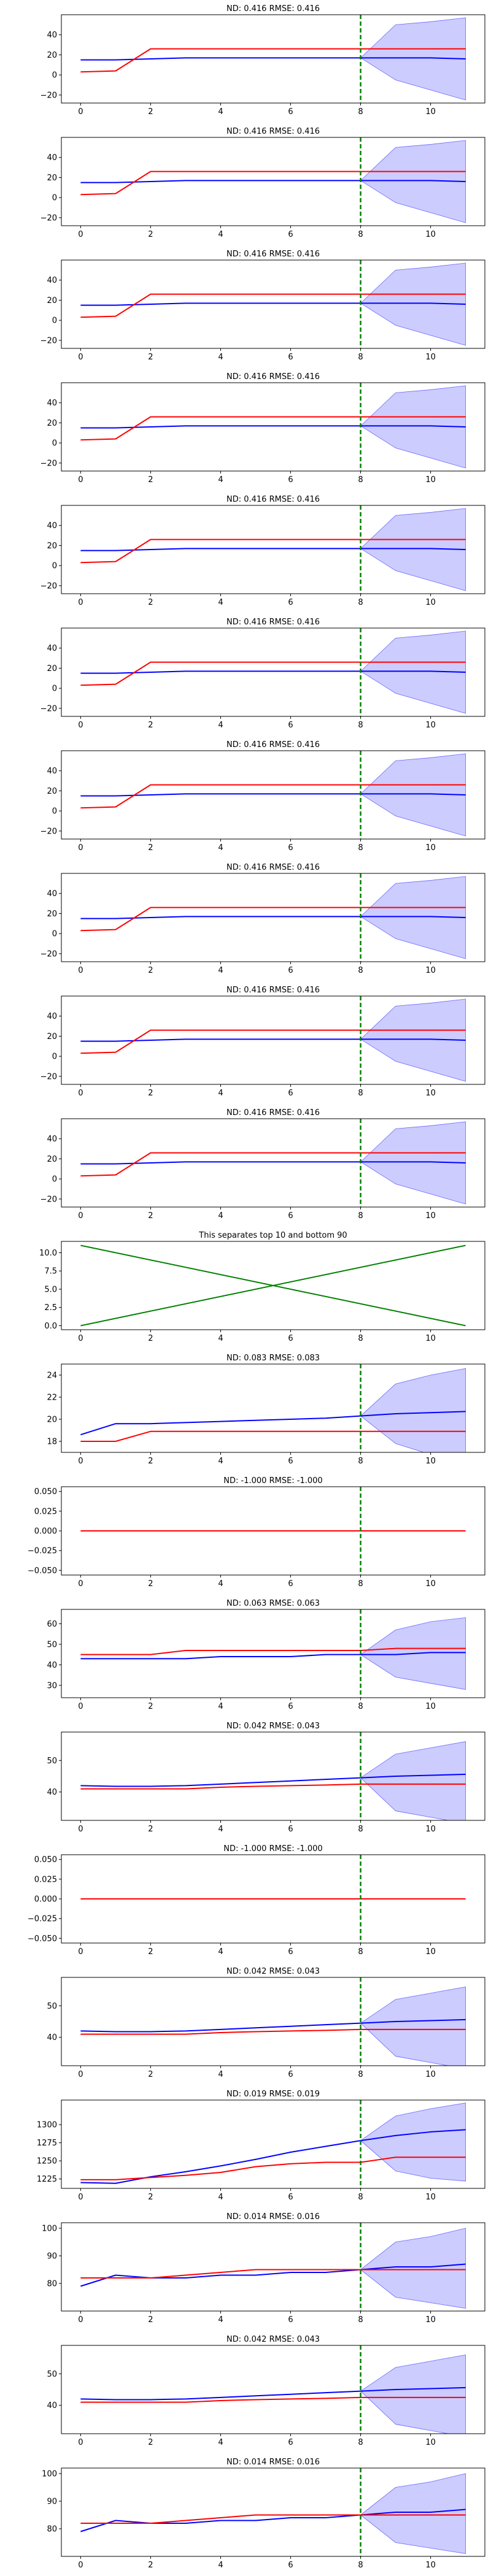  Describe the element at coordinates (273, 1726) in the screenshot. I see `chart-title: ND: 0.042 RMSE: 0.043` at that location.